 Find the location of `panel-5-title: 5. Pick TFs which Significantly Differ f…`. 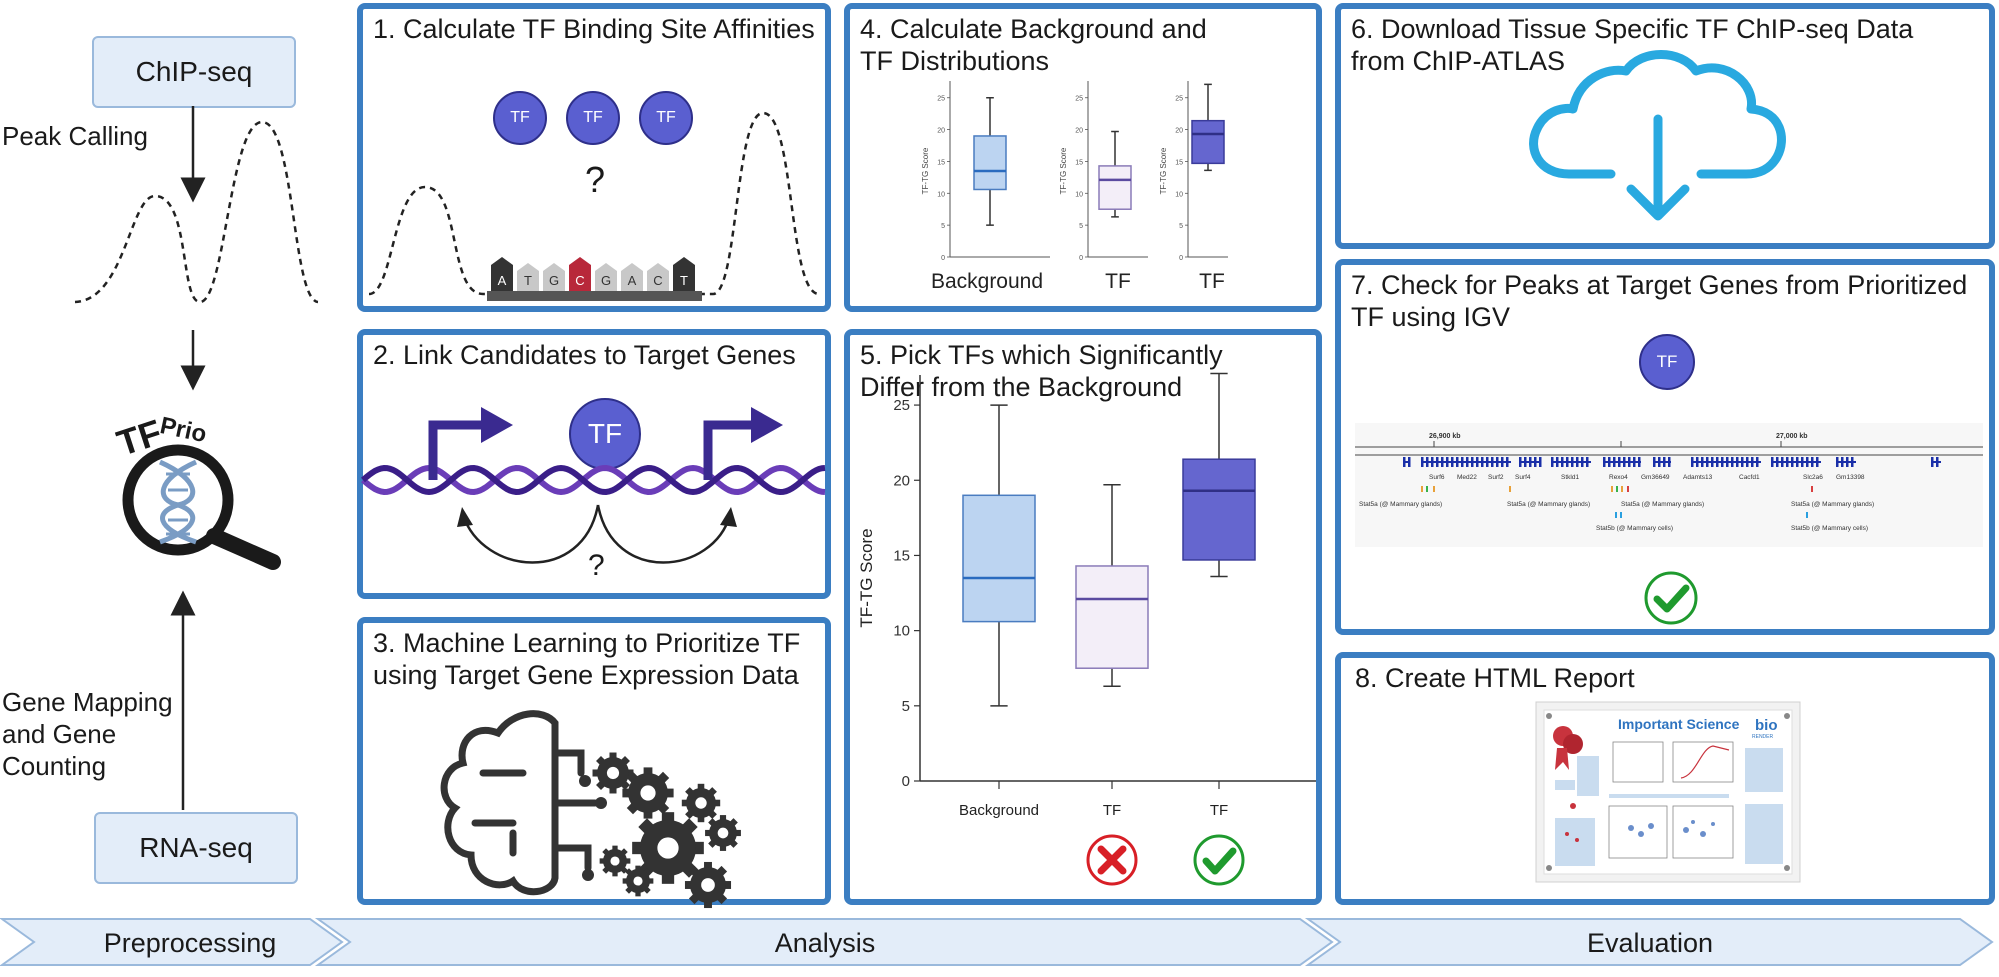

panel-5-title: 5. Pick TFs which Significantly Differ f… is located at coordinates (1041, 371).